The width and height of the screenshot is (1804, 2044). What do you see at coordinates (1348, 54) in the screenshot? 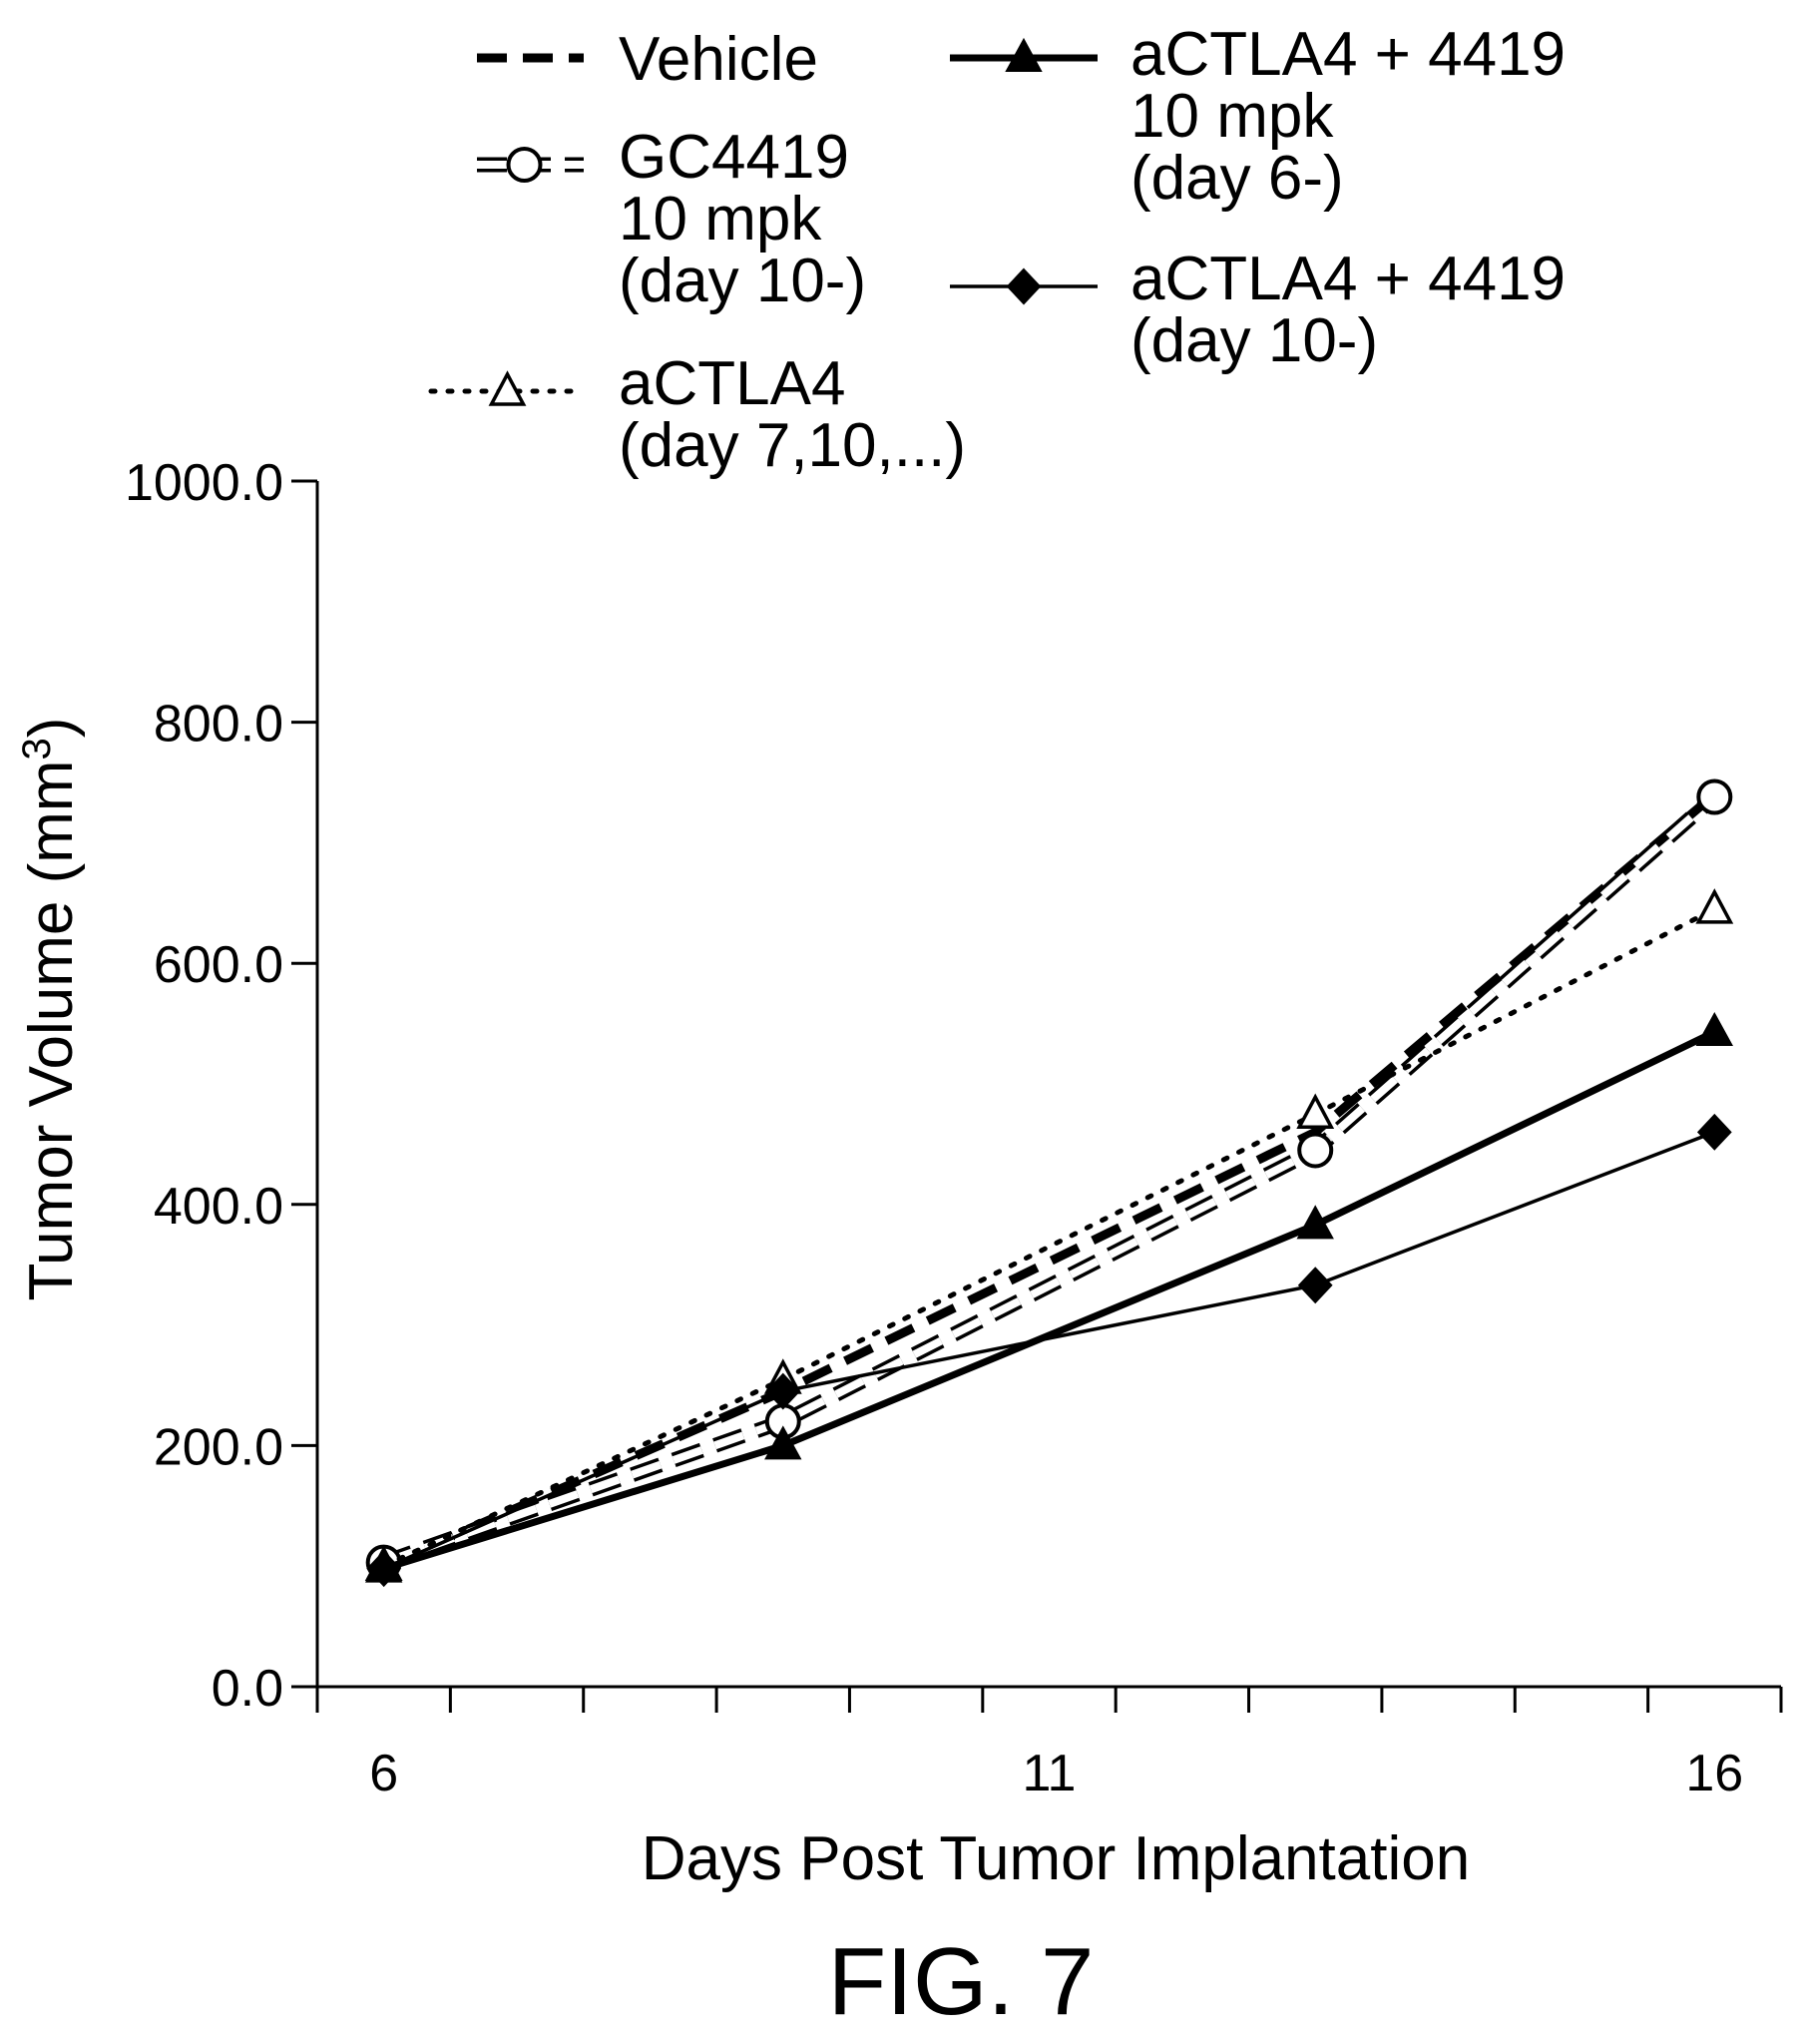
I see `legend-label-actla4_4419_d6: aCTLA4 + 4419` at bounding box center [1348, 54].